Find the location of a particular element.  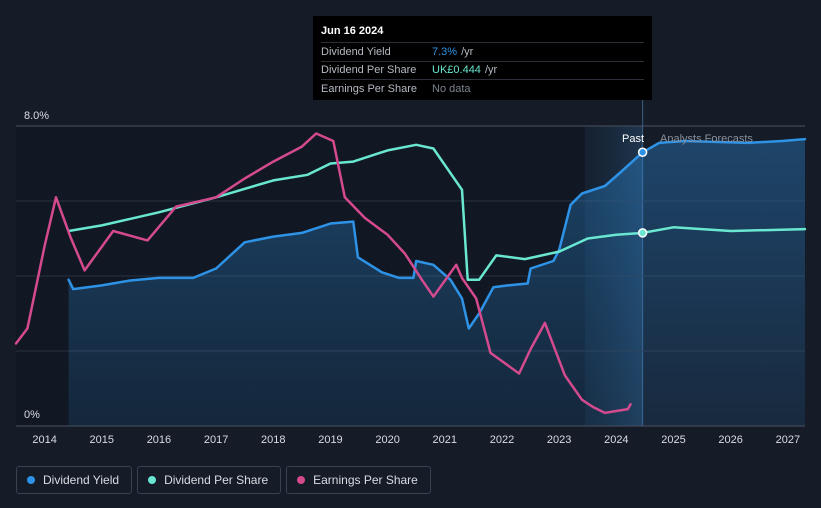

legend-item-dividend-yield: Dividend Yield is located at coordinates (74, 480).